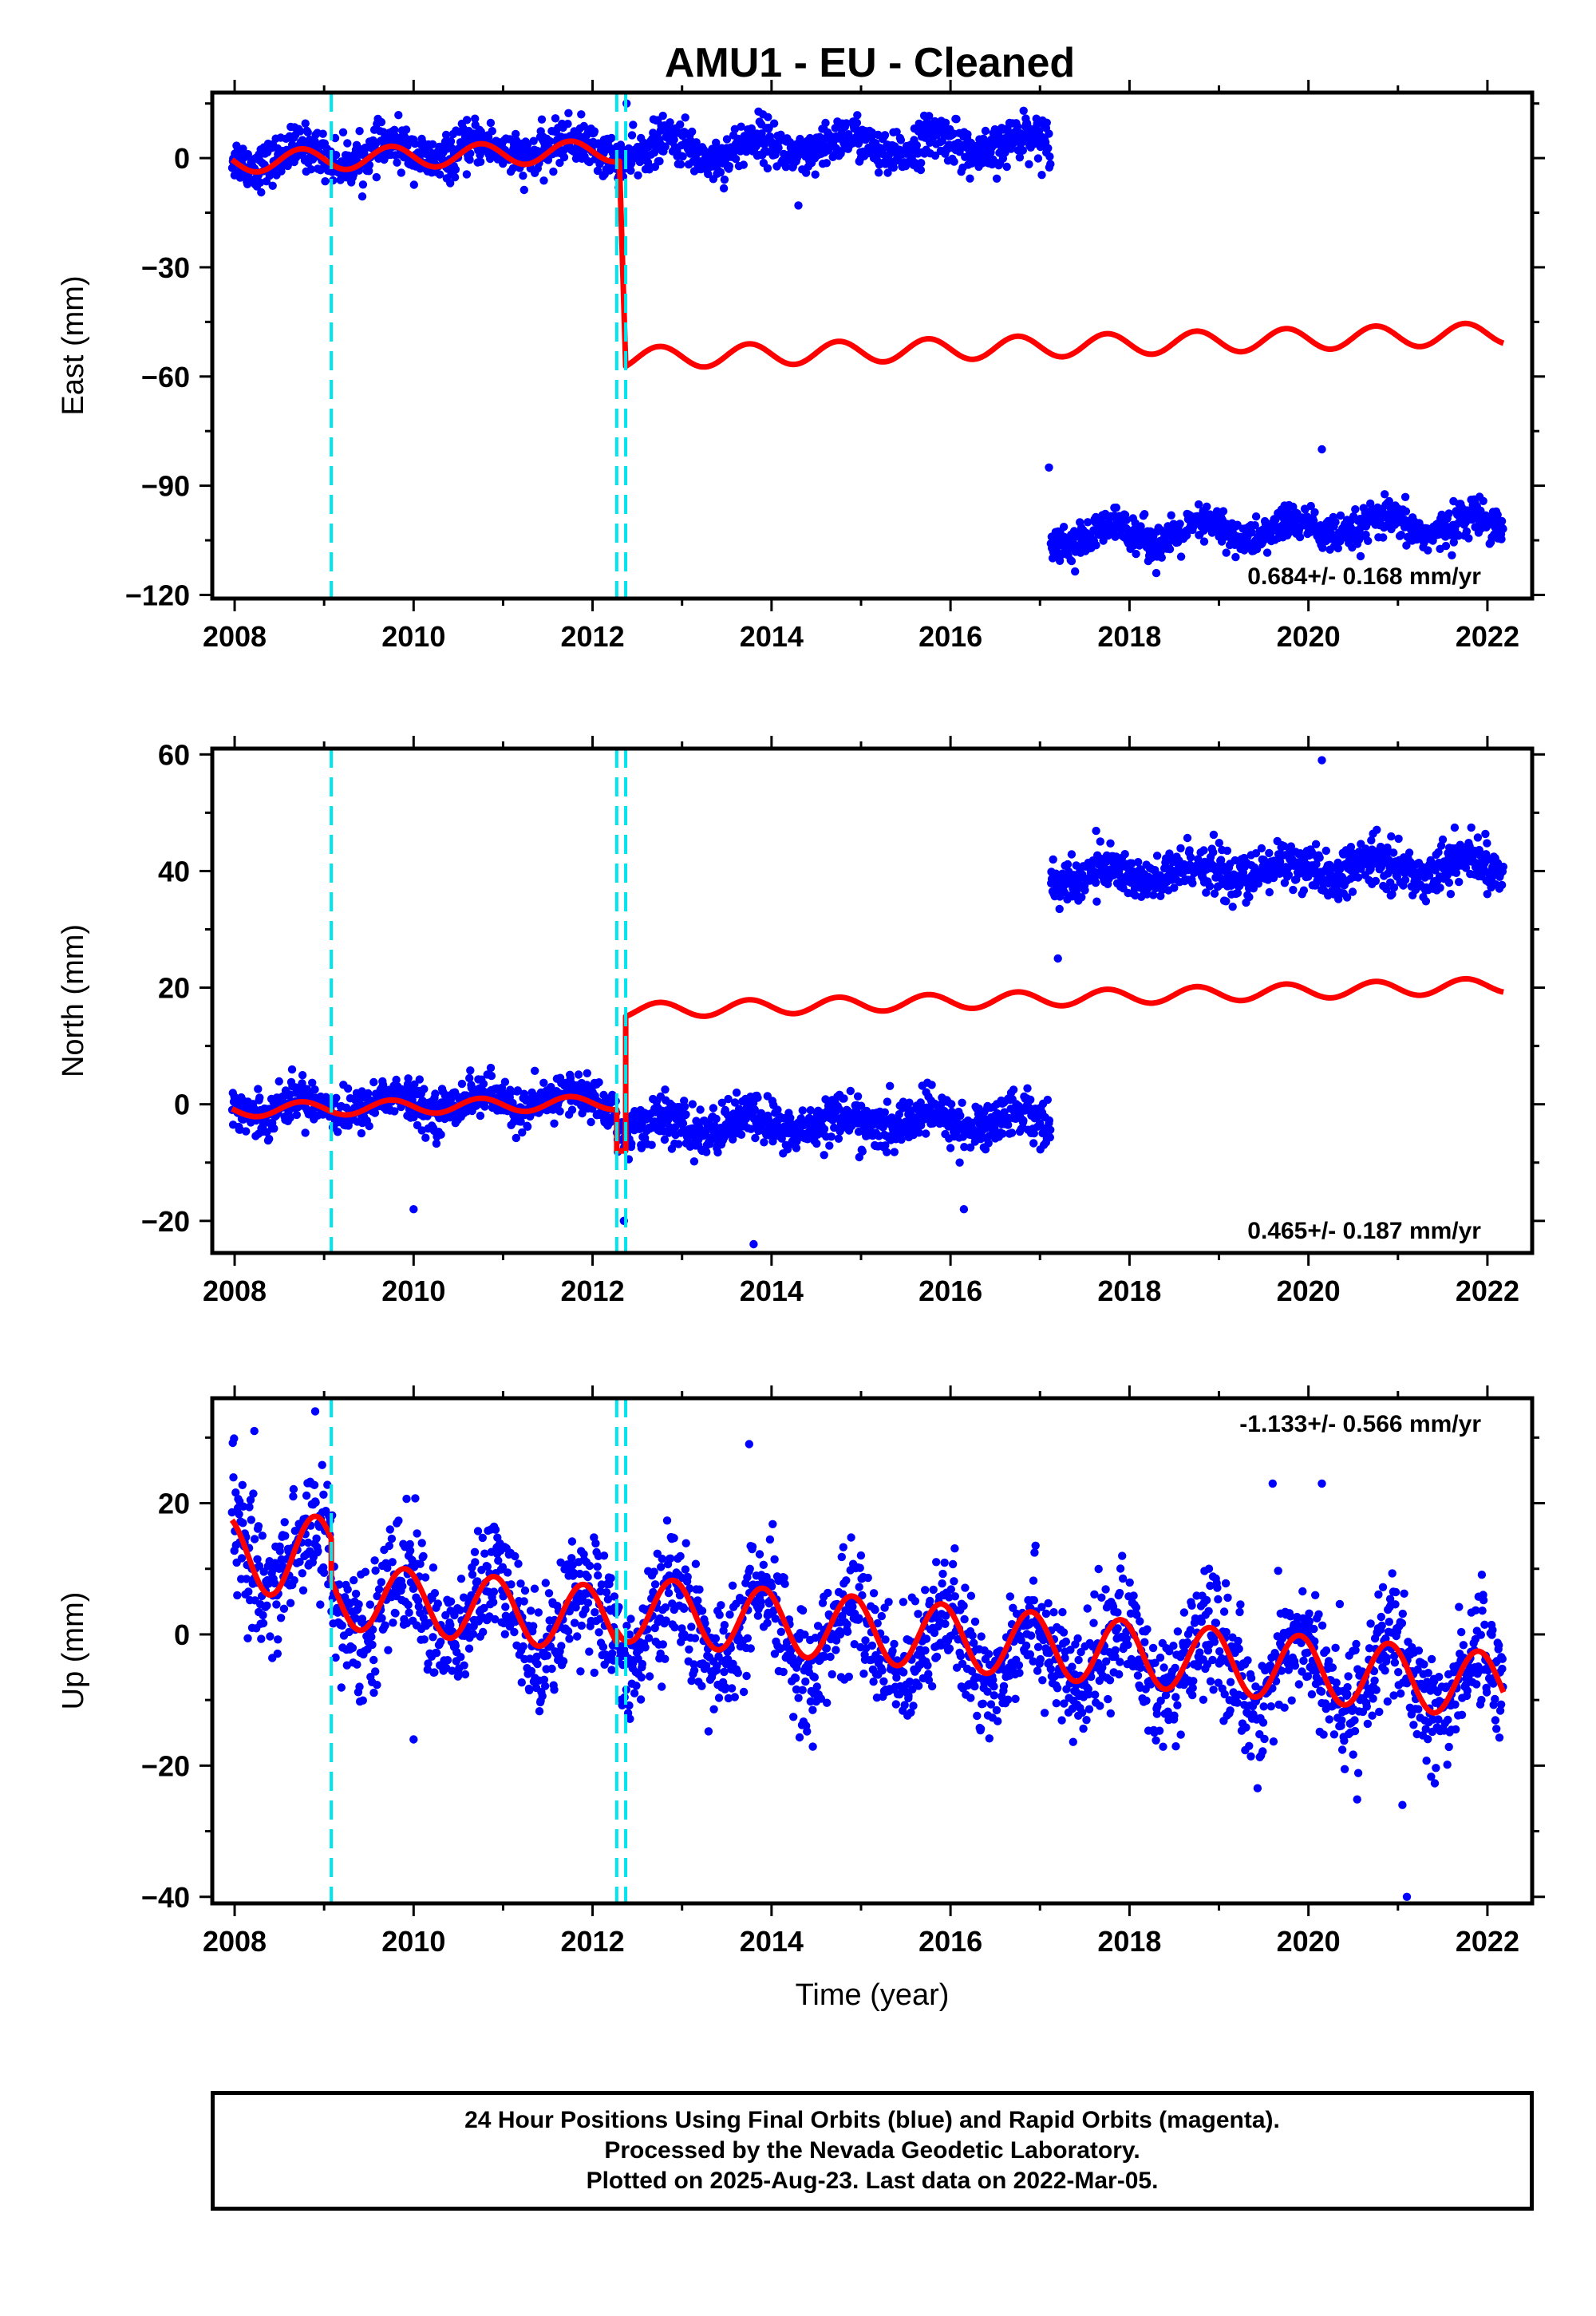  Describe the element at coordinates (165, 377) in the screenshot. I see `y-tick-label: −60` at that location.